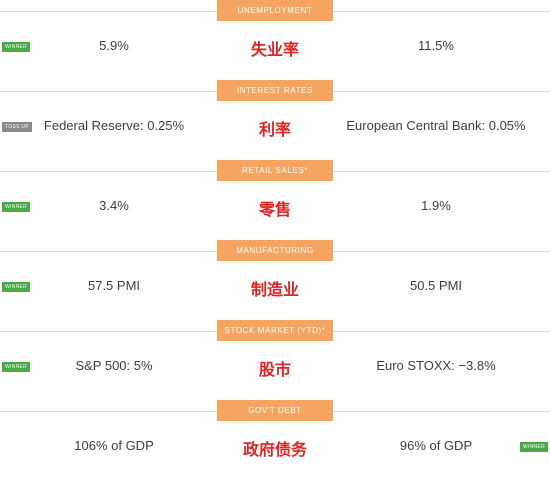 This screenshot has width=550, height=480. Describe the element at coordinates (436, 445) in the screenshot. I see `right-value: 96% of GDP` at that location.